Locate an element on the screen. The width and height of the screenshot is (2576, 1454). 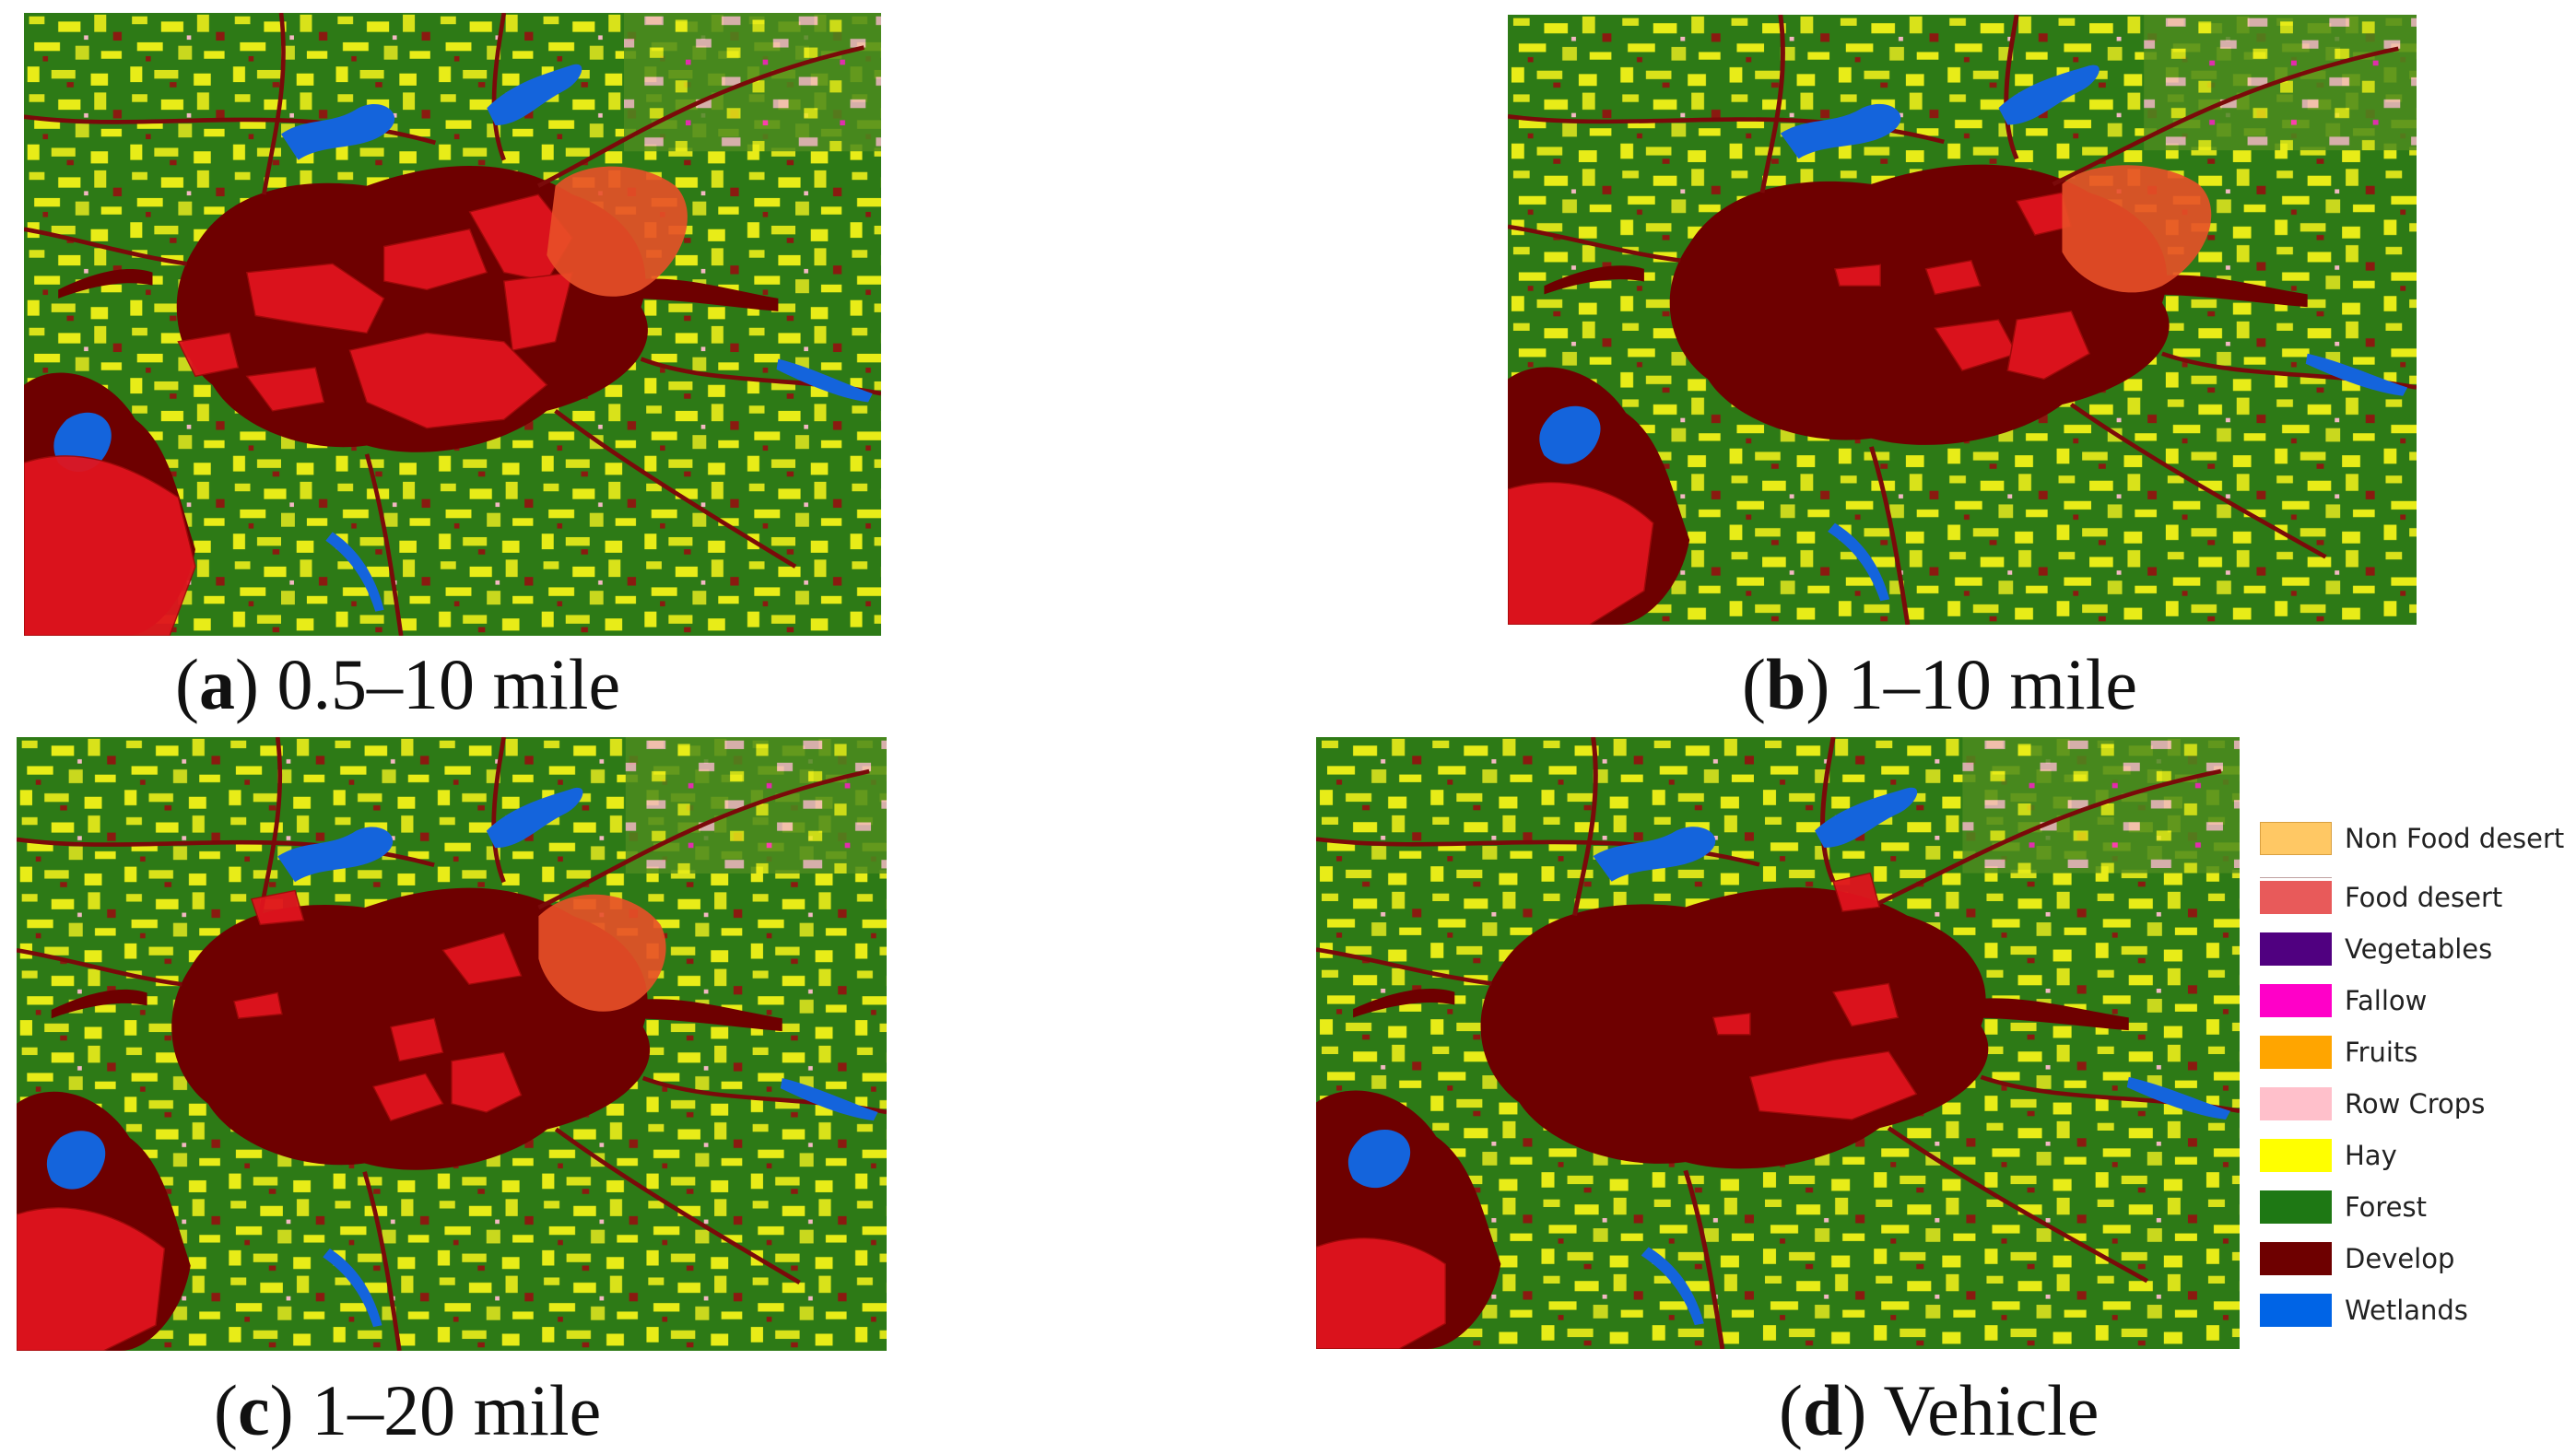
map-c is located at coordinates (452, 1044).